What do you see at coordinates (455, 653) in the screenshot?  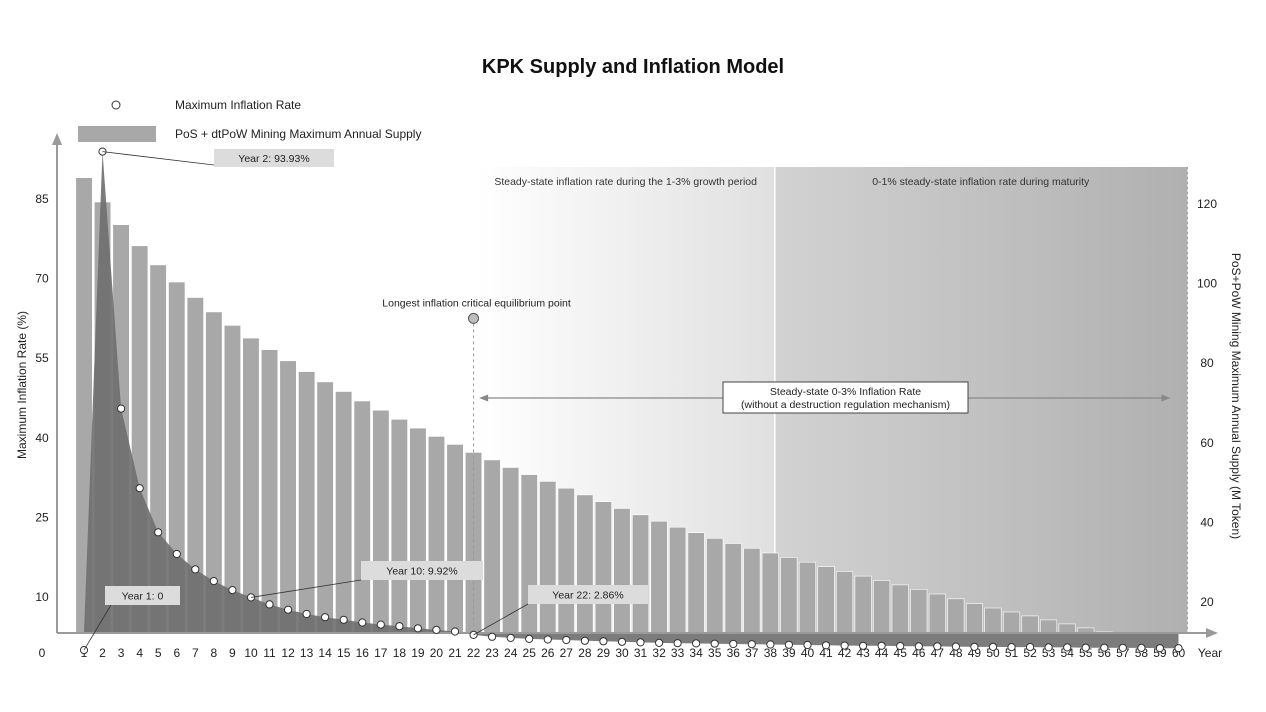 I see `x-tick-21: 21` at bounding box center [455, 653].